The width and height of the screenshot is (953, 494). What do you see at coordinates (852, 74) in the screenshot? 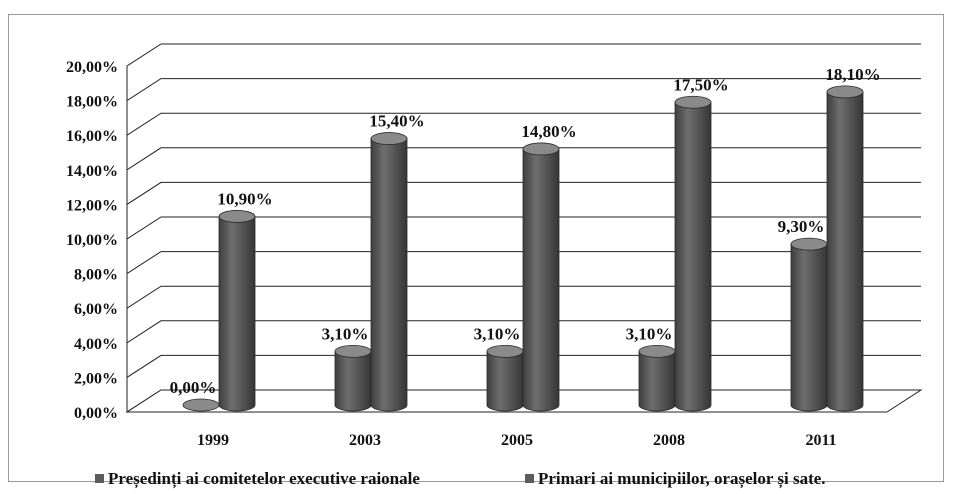
I see `data-label: 18,10%` at bounding box center [852, 74].